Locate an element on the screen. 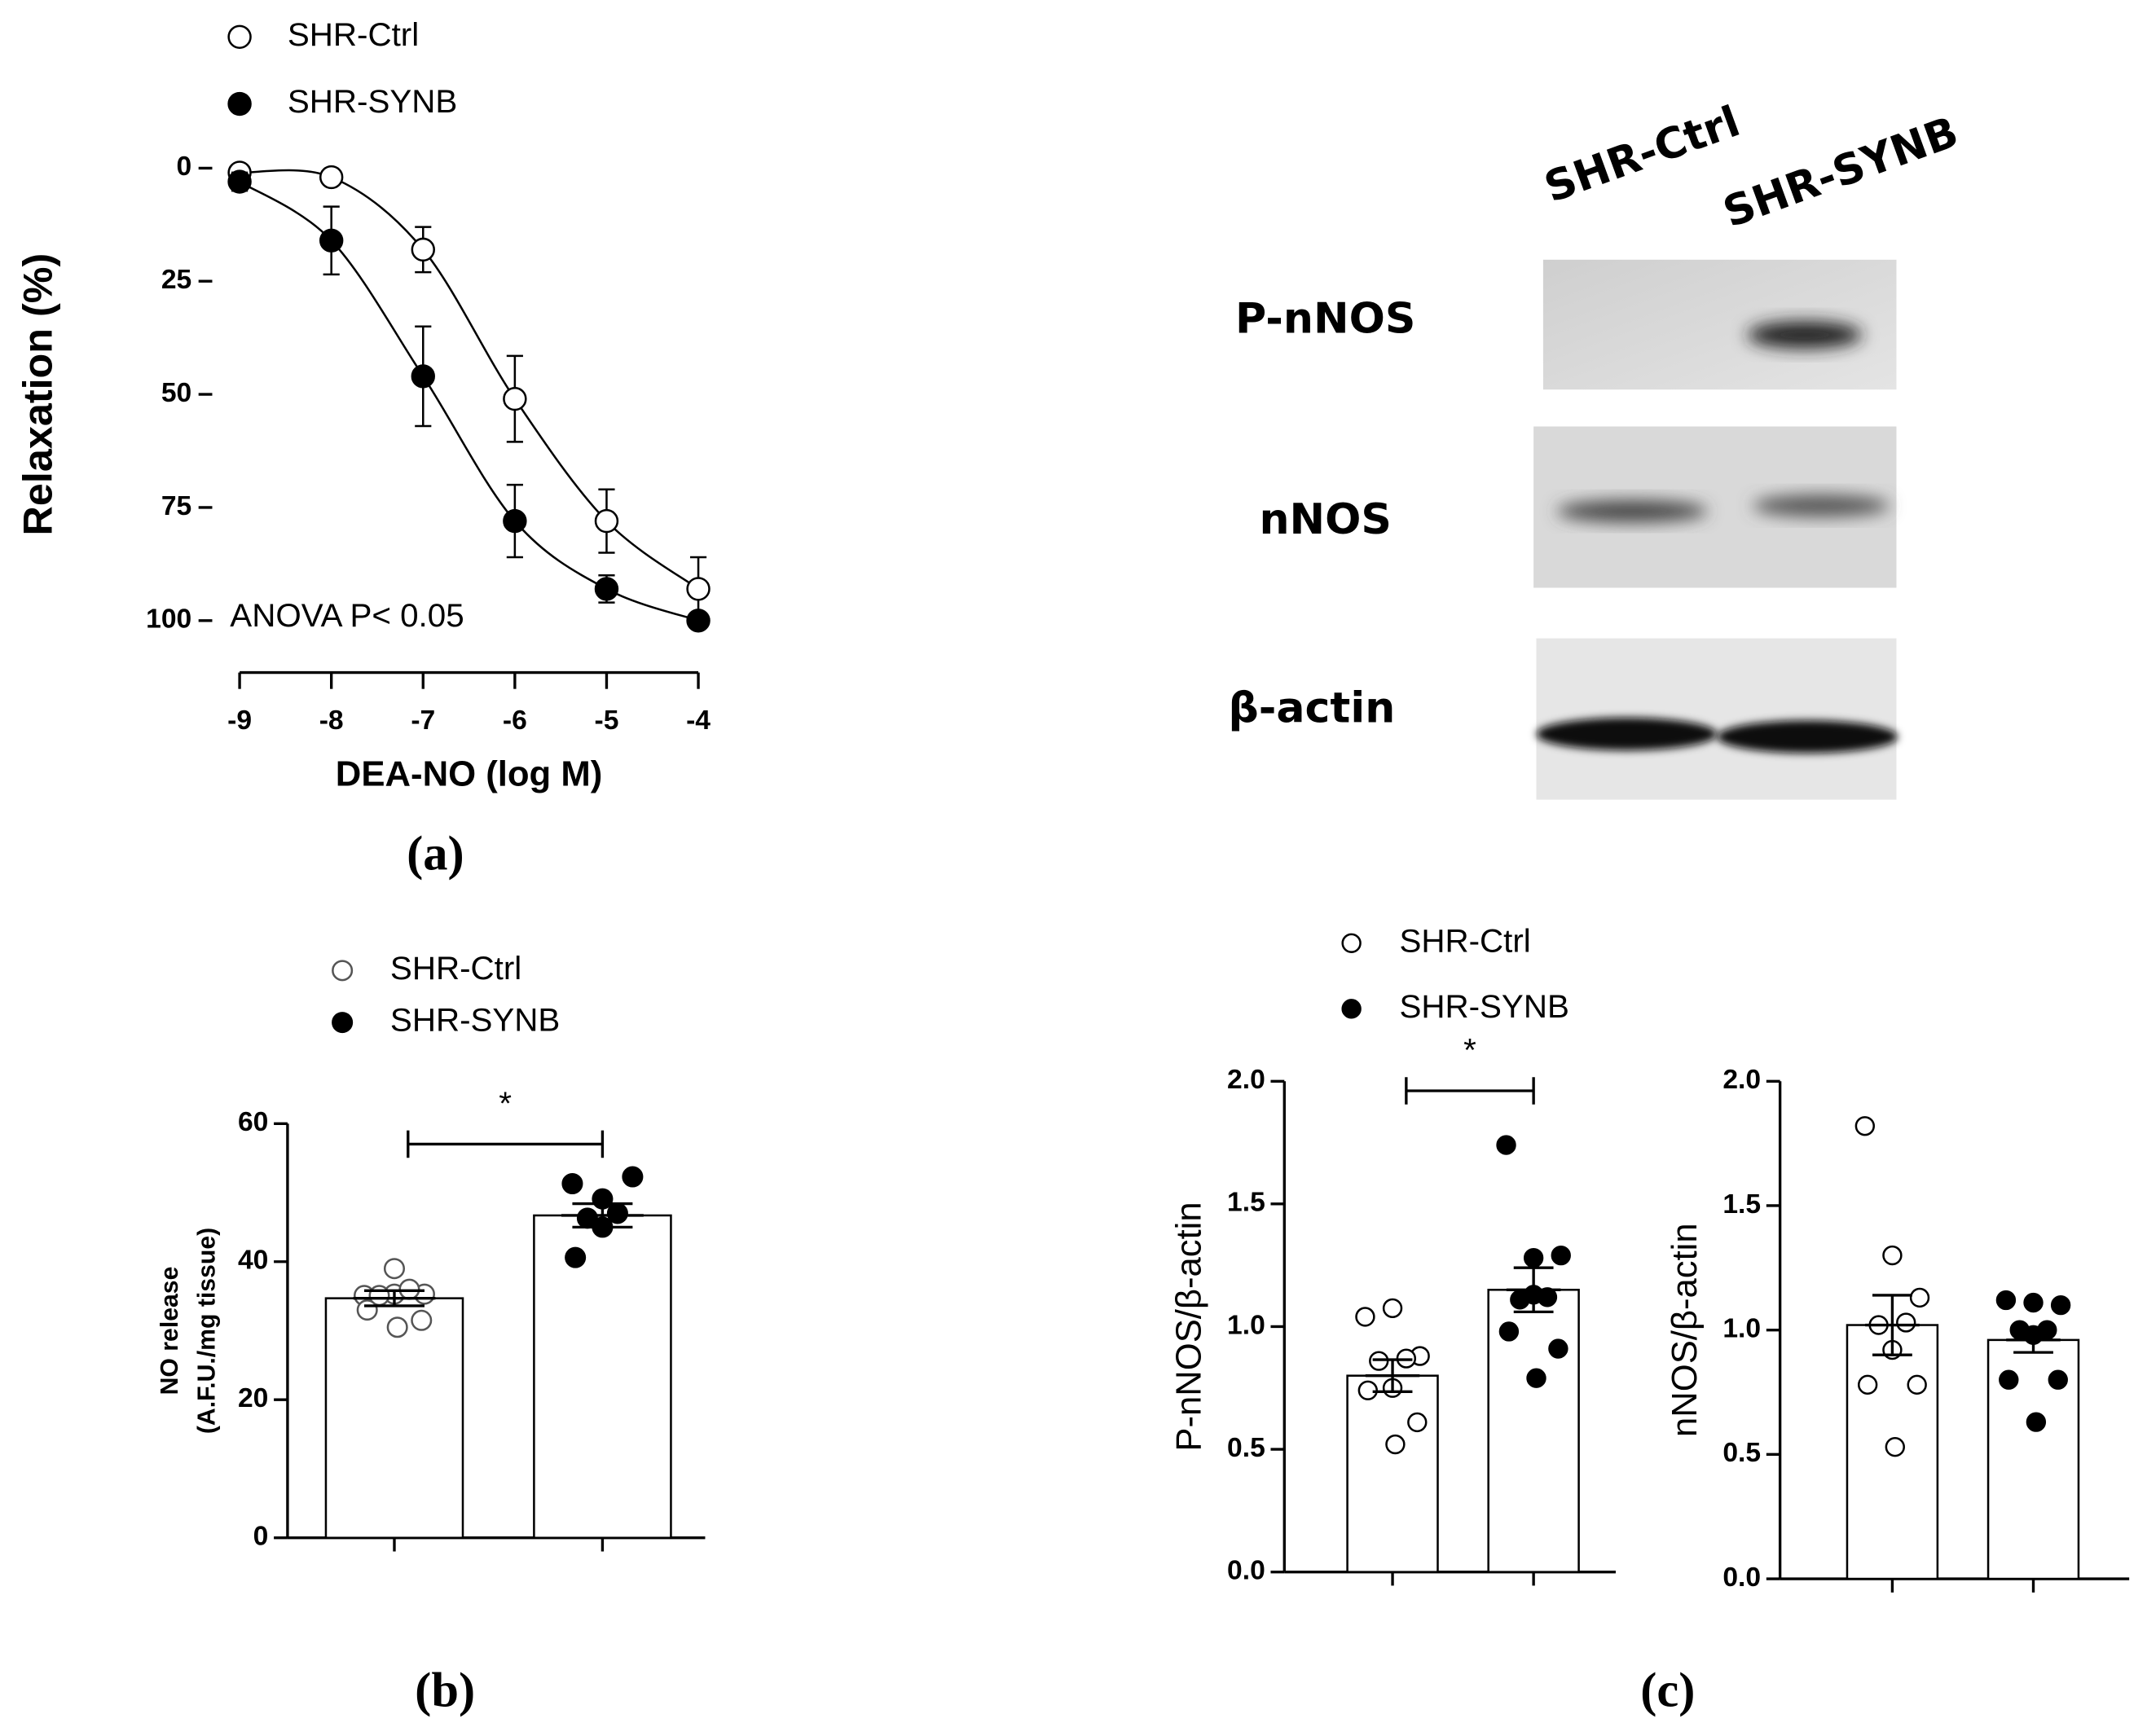 The image size is (2147, 1736). lane-label: SHR-SYNB is located at coordinates (1840, 172).